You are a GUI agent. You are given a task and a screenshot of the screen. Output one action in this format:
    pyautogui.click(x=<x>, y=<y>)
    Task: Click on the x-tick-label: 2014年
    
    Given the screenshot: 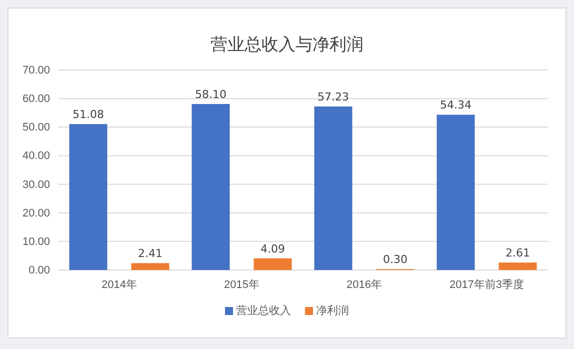 What is the action you would take?
    pyautogui.click(x=119, y=284)
    